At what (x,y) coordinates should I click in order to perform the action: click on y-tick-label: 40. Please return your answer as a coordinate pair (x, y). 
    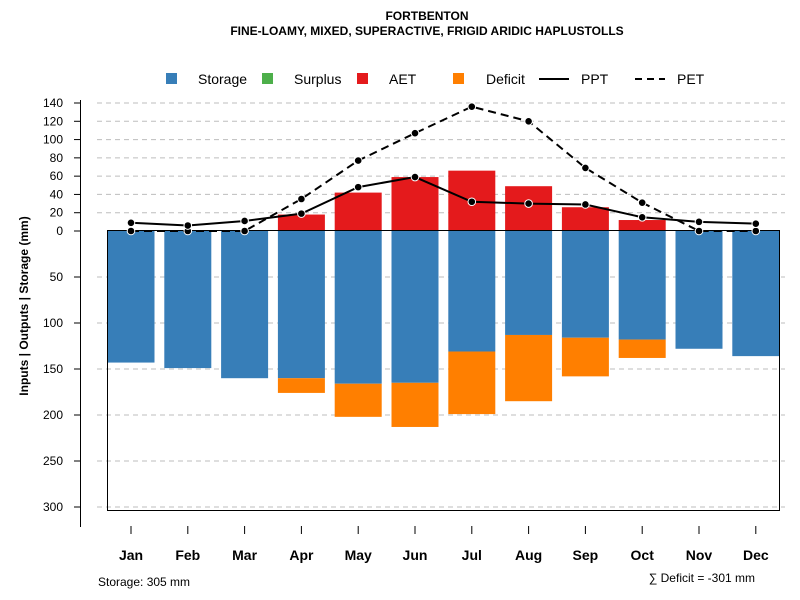
    Looking at the image, I should click on (57, 194).